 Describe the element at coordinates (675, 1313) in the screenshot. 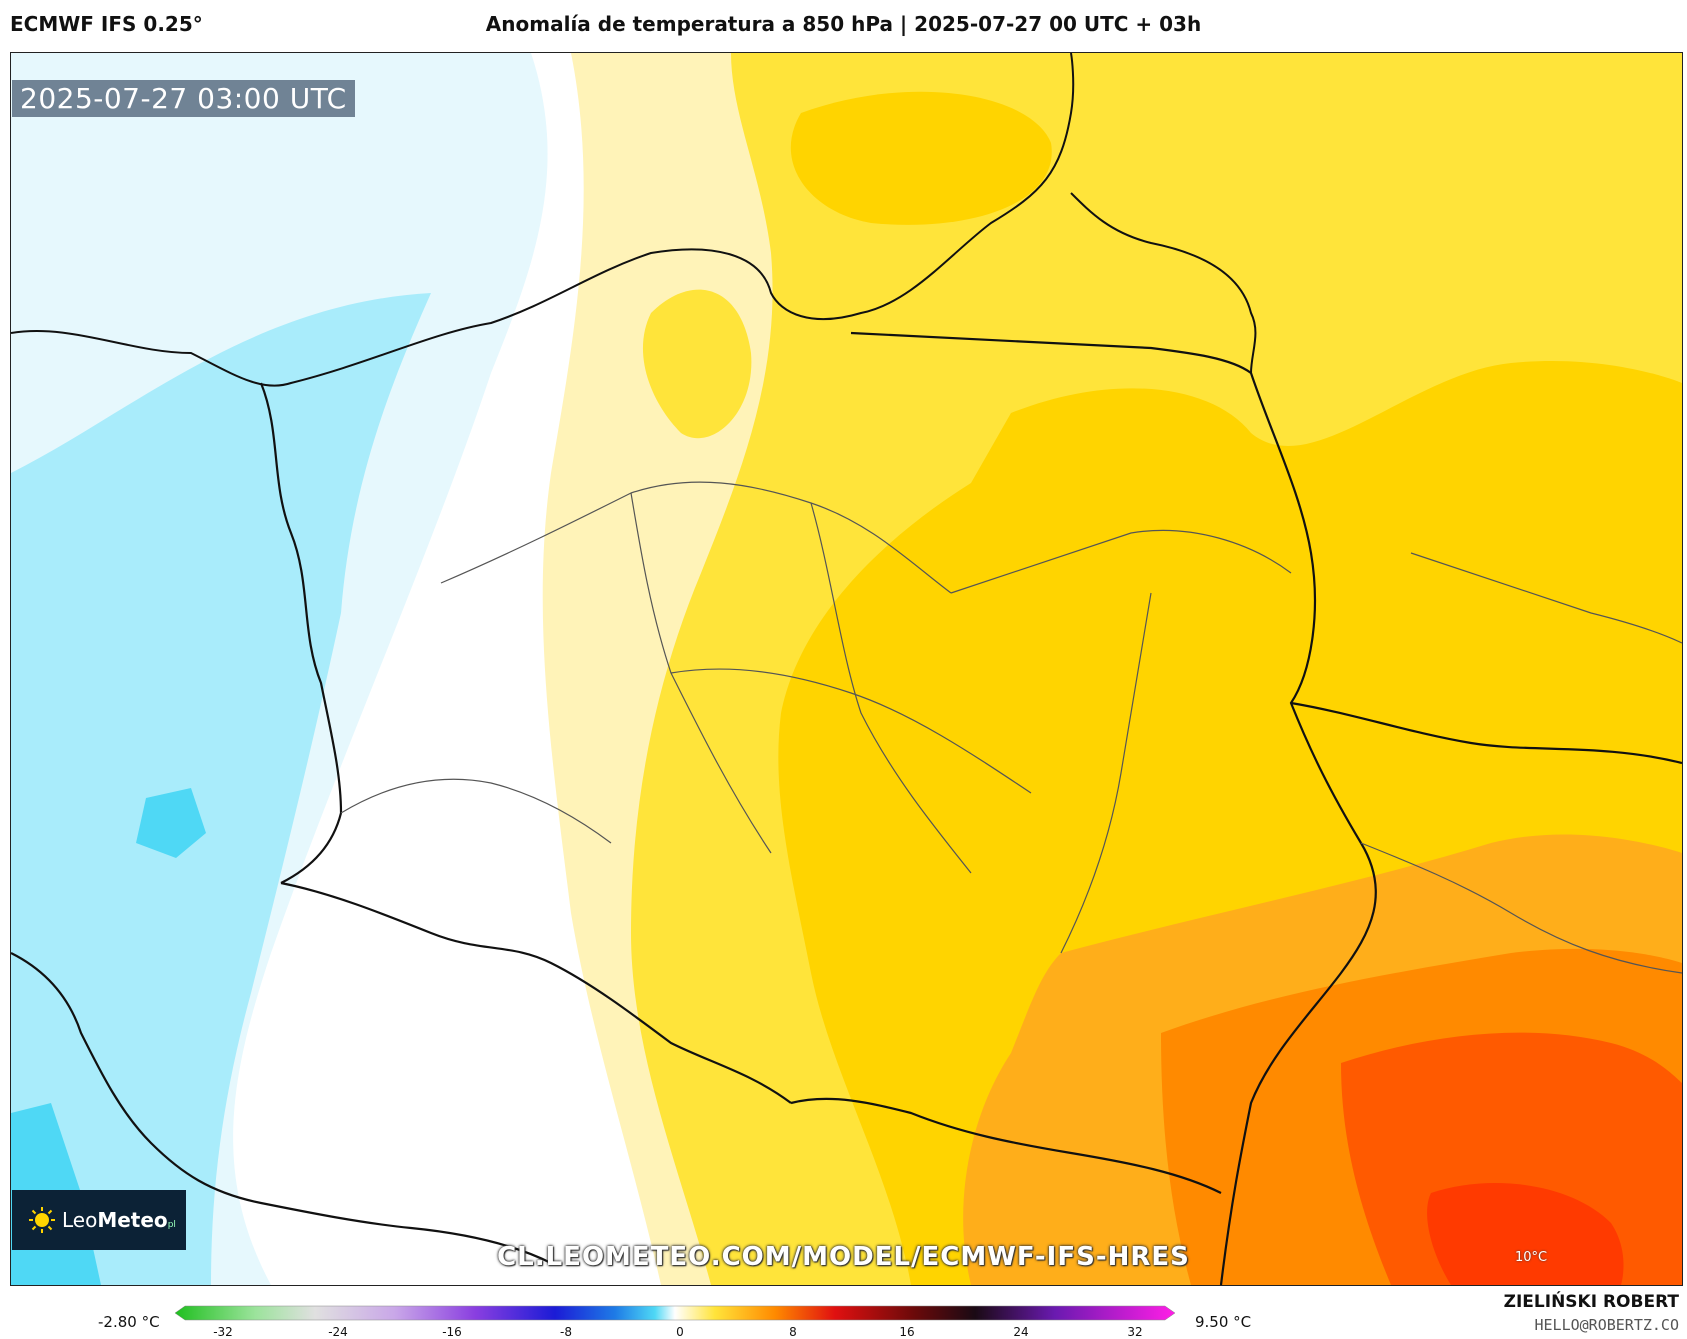

I see `temperature-colorbar` at that location.